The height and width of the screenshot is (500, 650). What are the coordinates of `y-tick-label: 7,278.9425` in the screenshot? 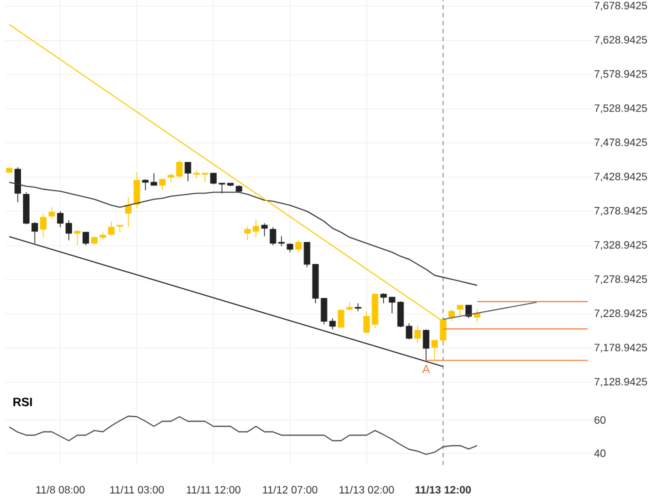 It's located at (620, 279).